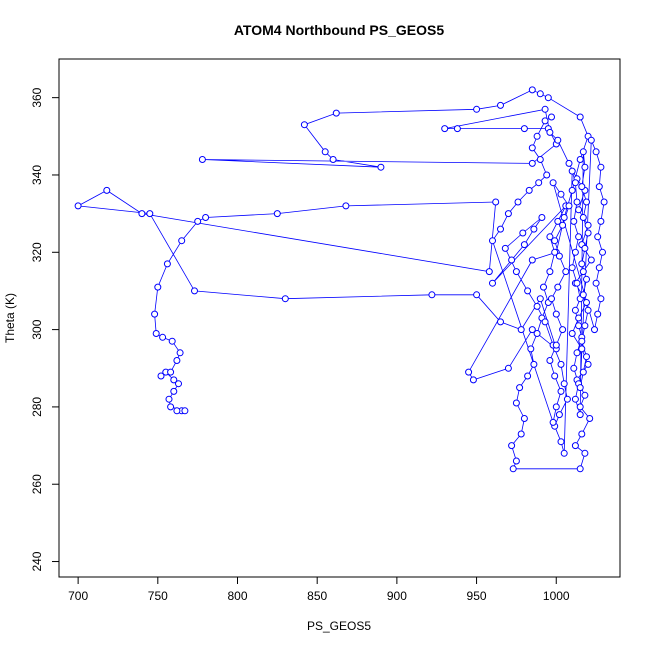  Describe the element at coordinates (37, 97) in the screenshot. I see `y-tick-label: 360` at that location.